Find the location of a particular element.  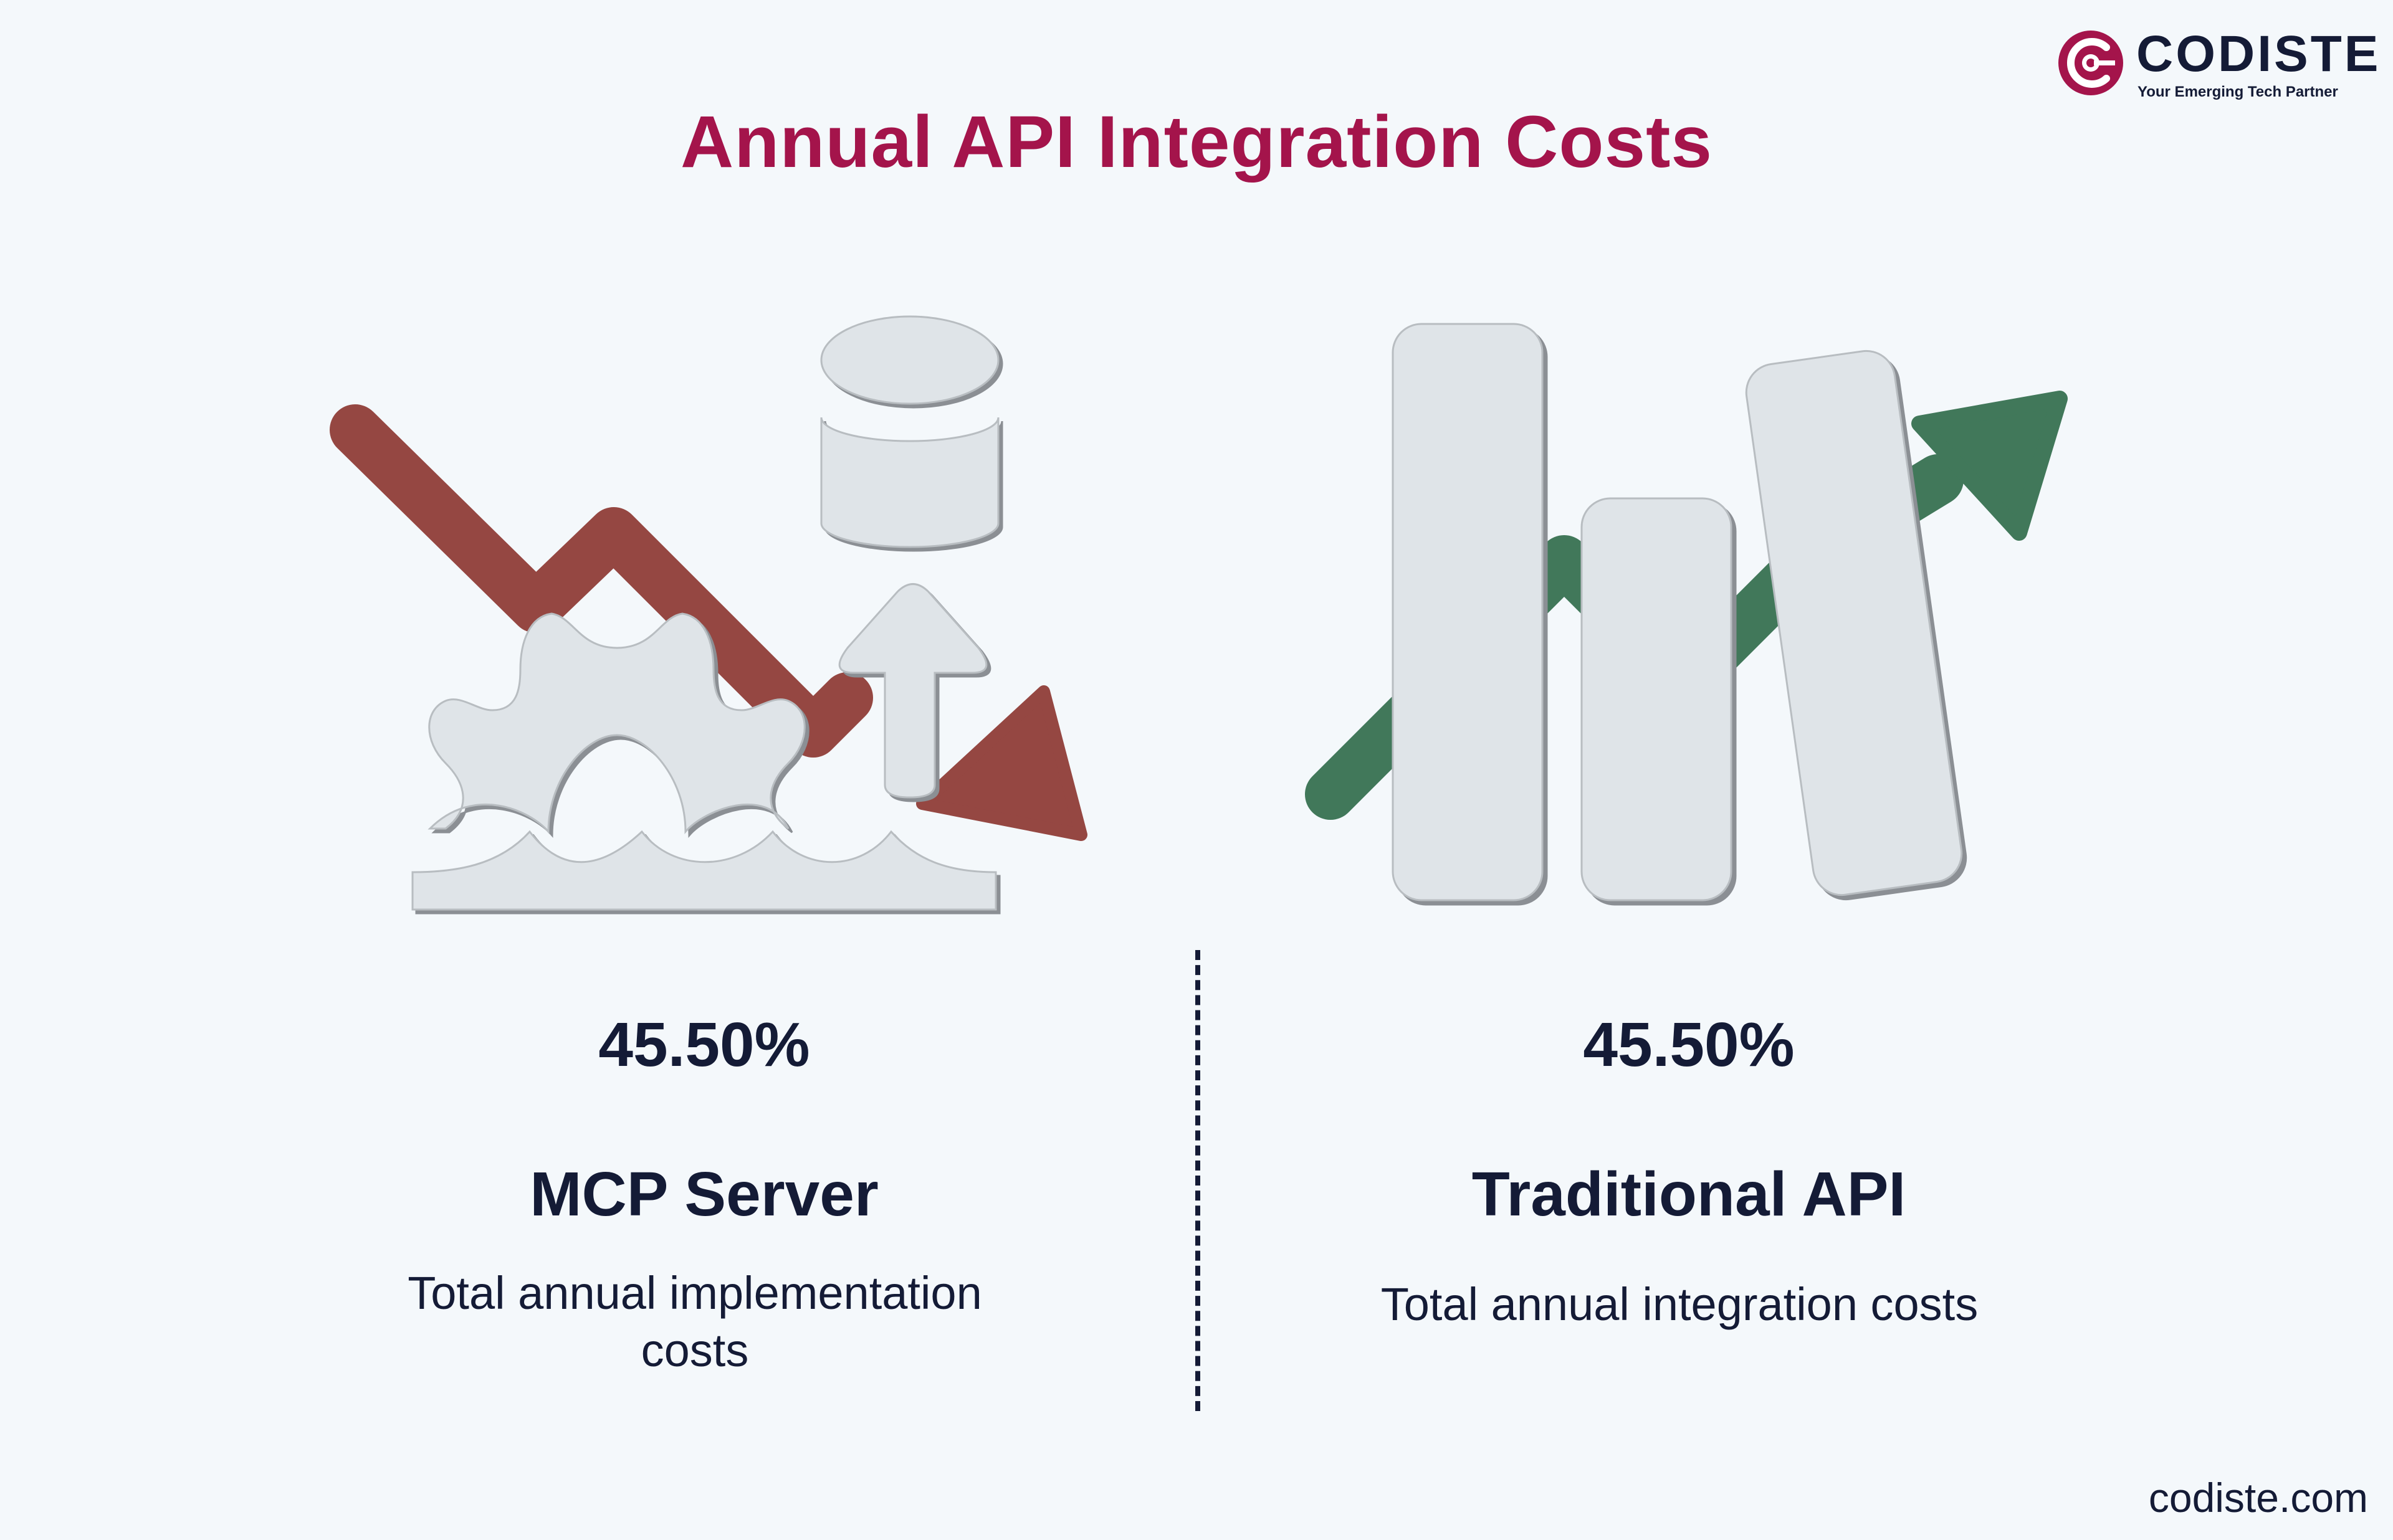

mcp-server-label: MCP Server is located at coordinates (705, 1194).